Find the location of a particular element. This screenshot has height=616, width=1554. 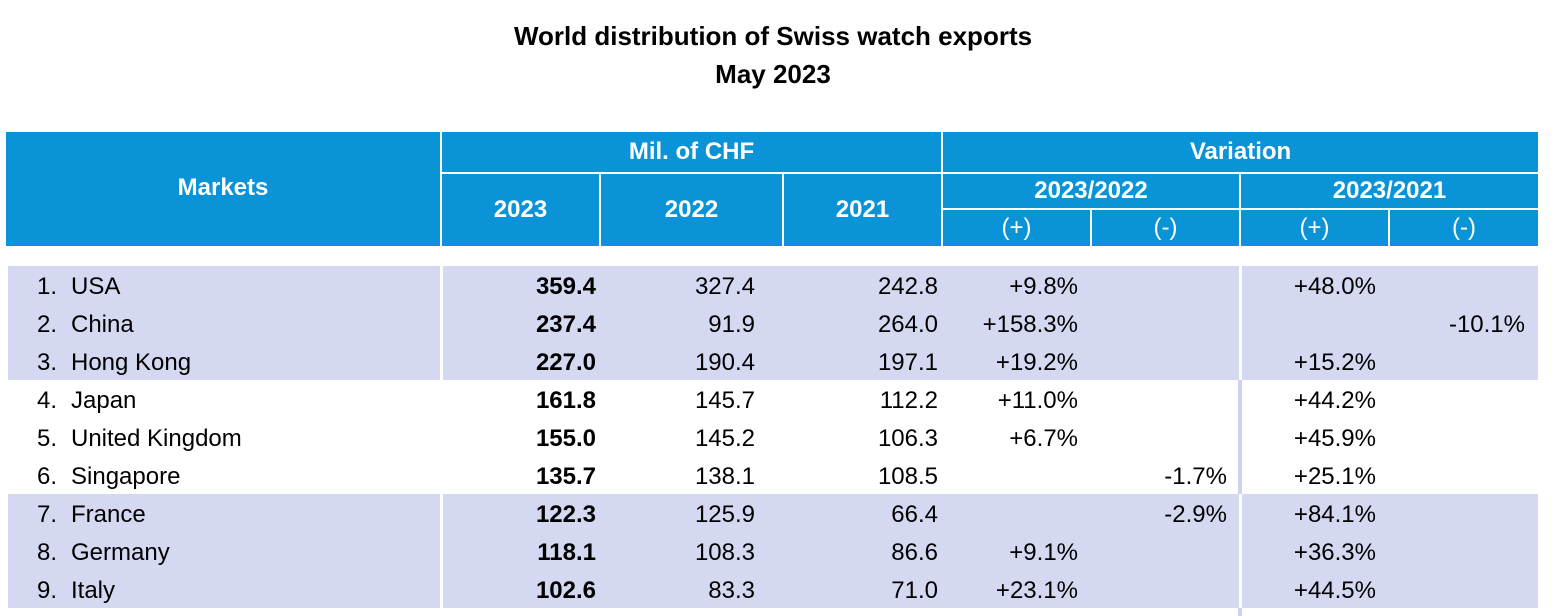

row-var-2021-minus: -10.1% is located at coordinates (1486, 324).